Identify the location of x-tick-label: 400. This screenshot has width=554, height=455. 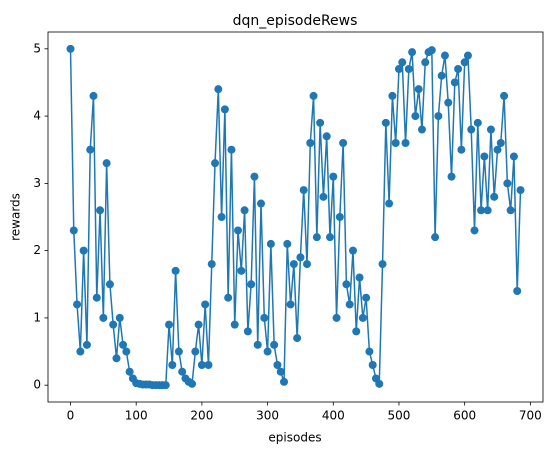
(333, 416).